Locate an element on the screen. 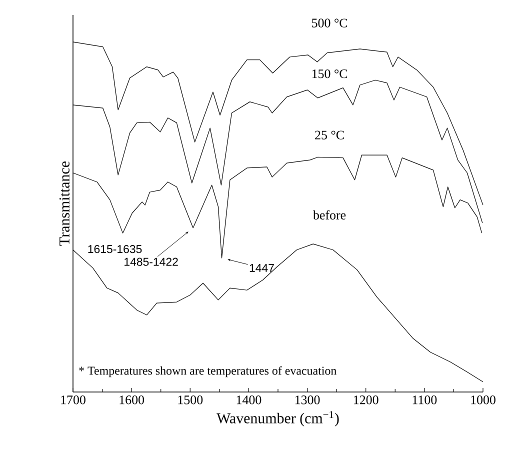 The image size is (505, 454). x-tick-label: 1600 is located at coordinates (132, 400).